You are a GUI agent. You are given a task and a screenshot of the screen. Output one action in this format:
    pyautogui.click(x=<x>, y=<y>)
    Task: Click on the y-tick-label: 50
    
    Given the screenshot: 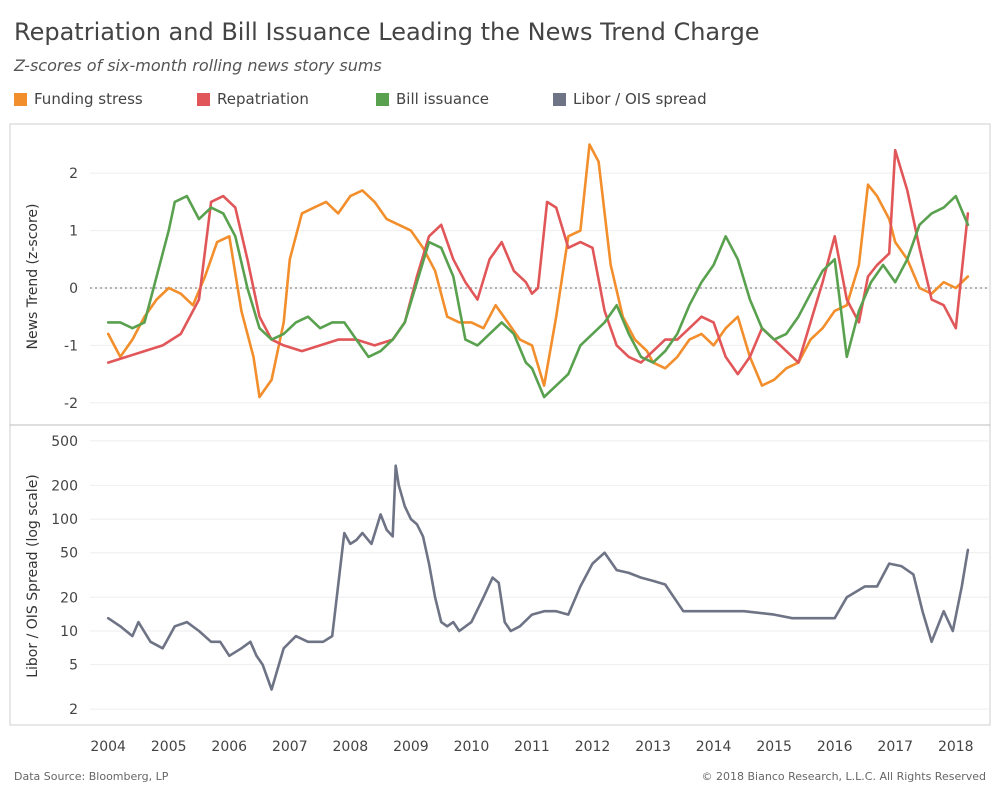 What is the action you would take?
    pyautogui.click(x=69, y=554)
    